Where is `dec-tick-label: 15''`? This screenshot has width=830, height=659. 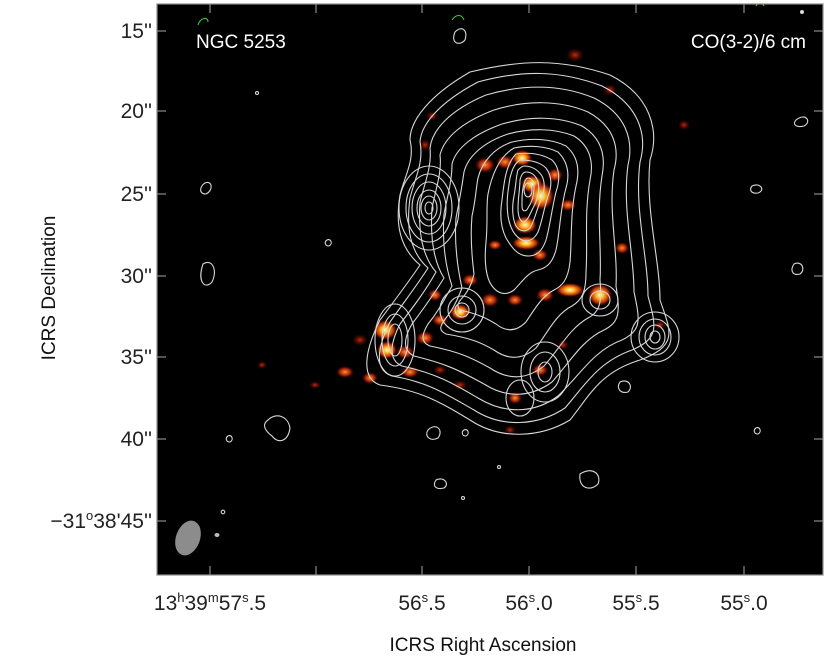 dec-tick-label: 15'' is located at coordinates (136, 31).